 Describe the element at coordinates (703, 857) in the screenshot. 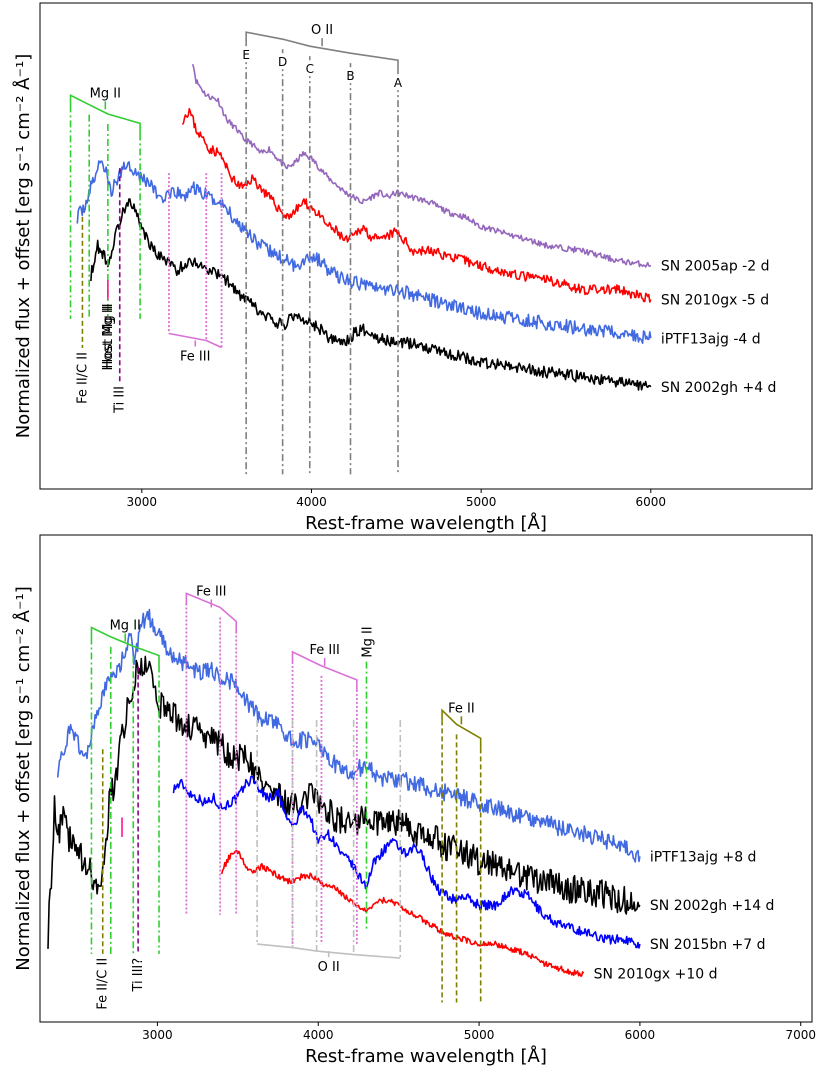

I see `series-label: iPTF13ajg +8 d` at that location.